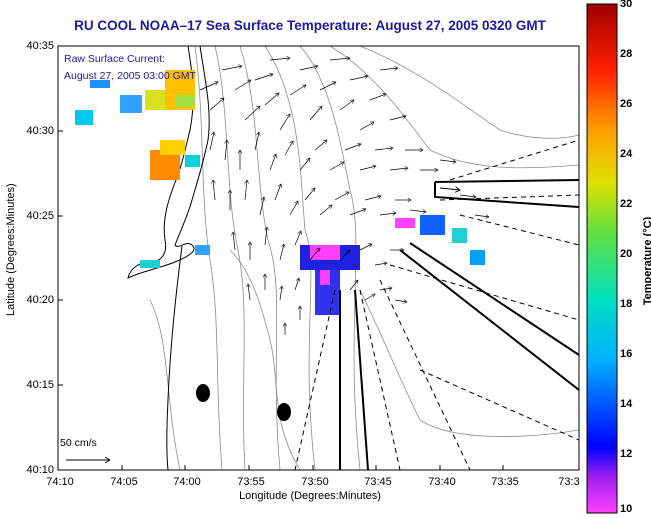 This screenshot has width=651, height=518. I want to click on colorbar, so click(602, 258).